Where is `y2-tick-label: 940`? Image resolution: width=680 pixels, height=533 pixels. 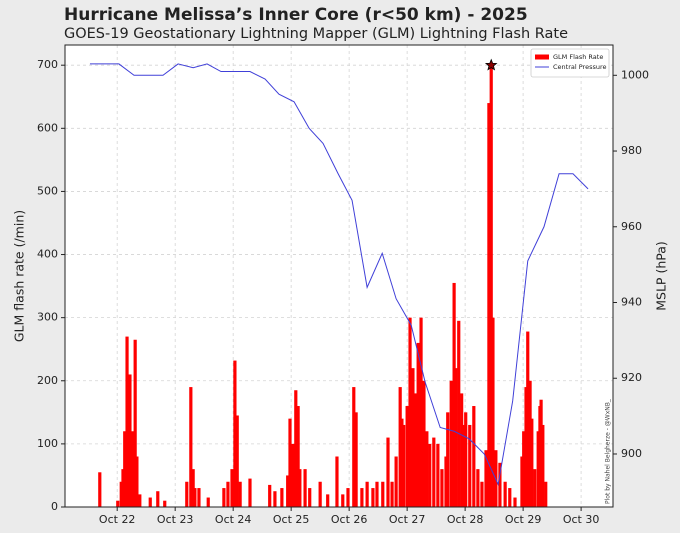
y2-tick-label: 940 is located at coordinates (631, 302).